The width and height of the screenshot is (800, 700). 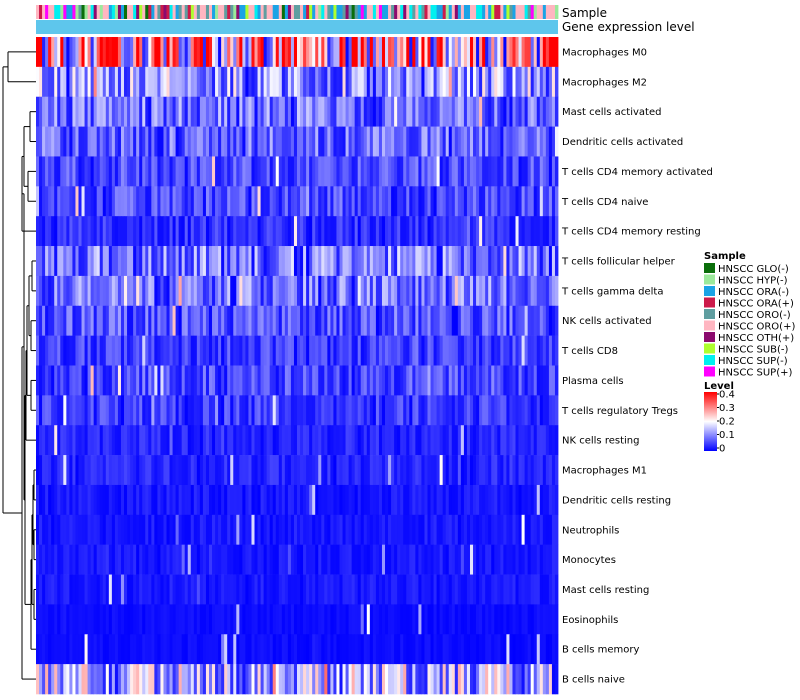 I want to click on level-tick-label: 0.3, so click(x=727, y=408).